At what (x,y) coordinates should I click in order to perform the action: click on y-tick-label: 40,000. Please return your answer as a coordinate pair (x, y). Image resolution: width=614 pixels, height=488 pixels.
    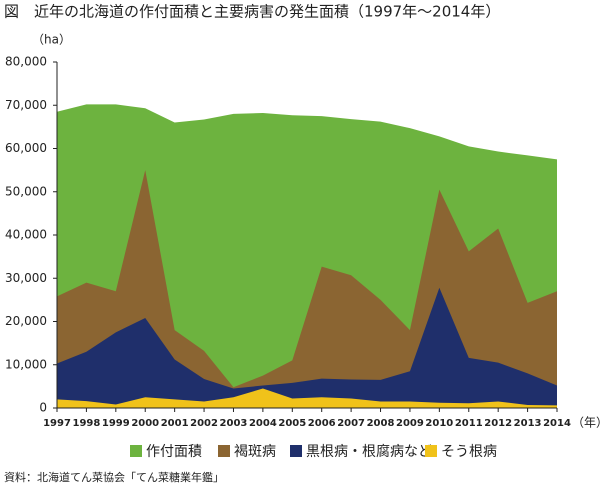
    Looking at the image, I should click on (26, 235).